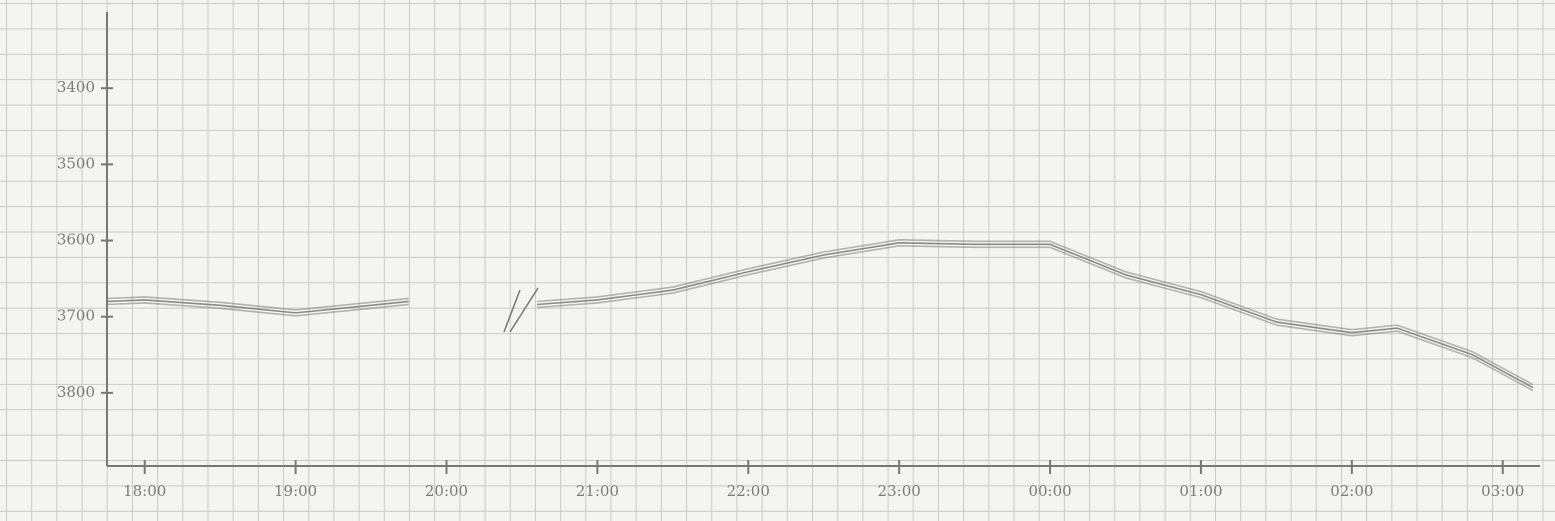  I want to click on y-tick-label: 3600, so click(76, 240).